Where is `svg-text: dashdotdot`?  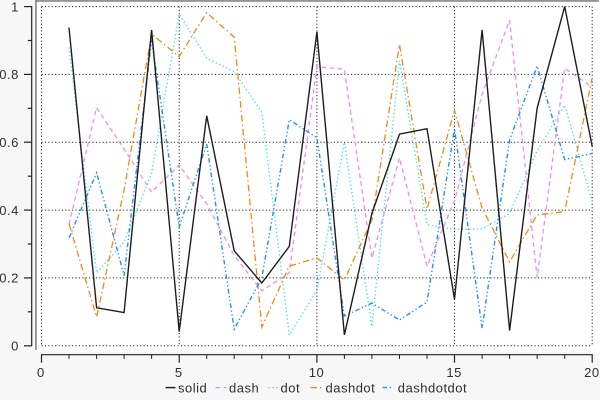 svg-text: dashdotdot is located at coordinates (432, 387).